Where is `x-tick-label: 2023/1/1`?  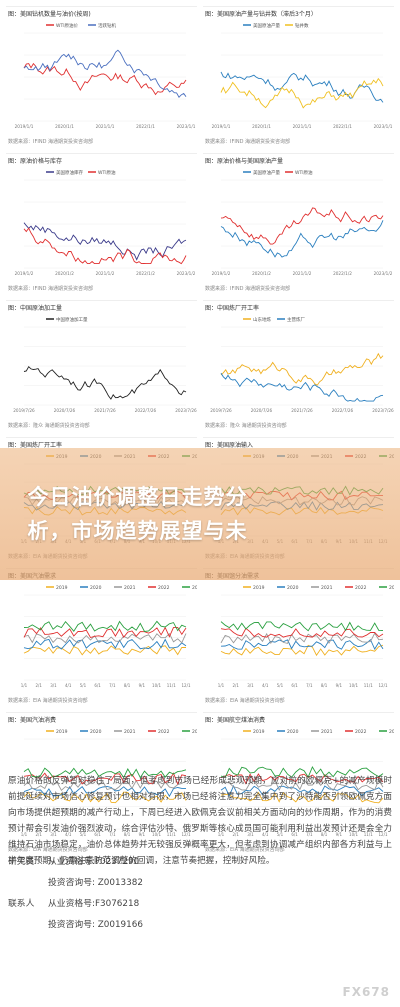 x-tick-label: 2023/1/1 is located at coordinates (186, 126).